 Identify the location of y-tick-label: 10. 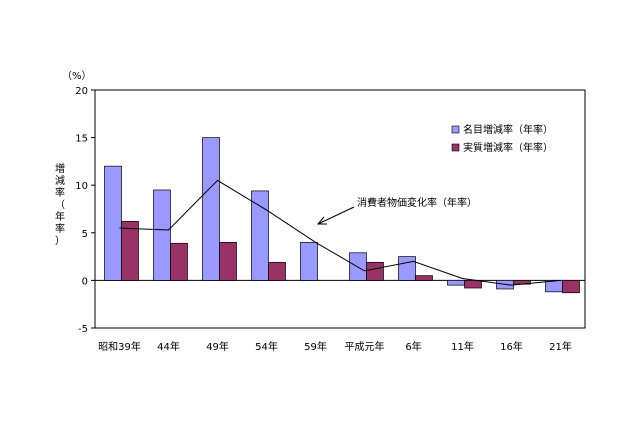
(81, 186).